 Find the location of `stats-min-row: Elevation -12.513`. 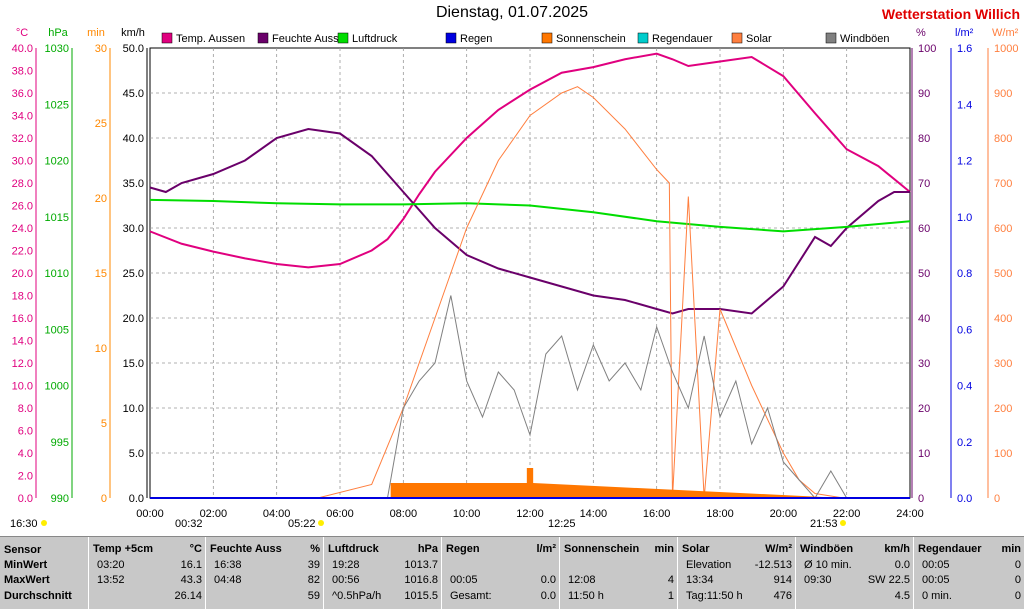

stats-min-row: Elevation -12.513 is located at coordinates (737, 566).